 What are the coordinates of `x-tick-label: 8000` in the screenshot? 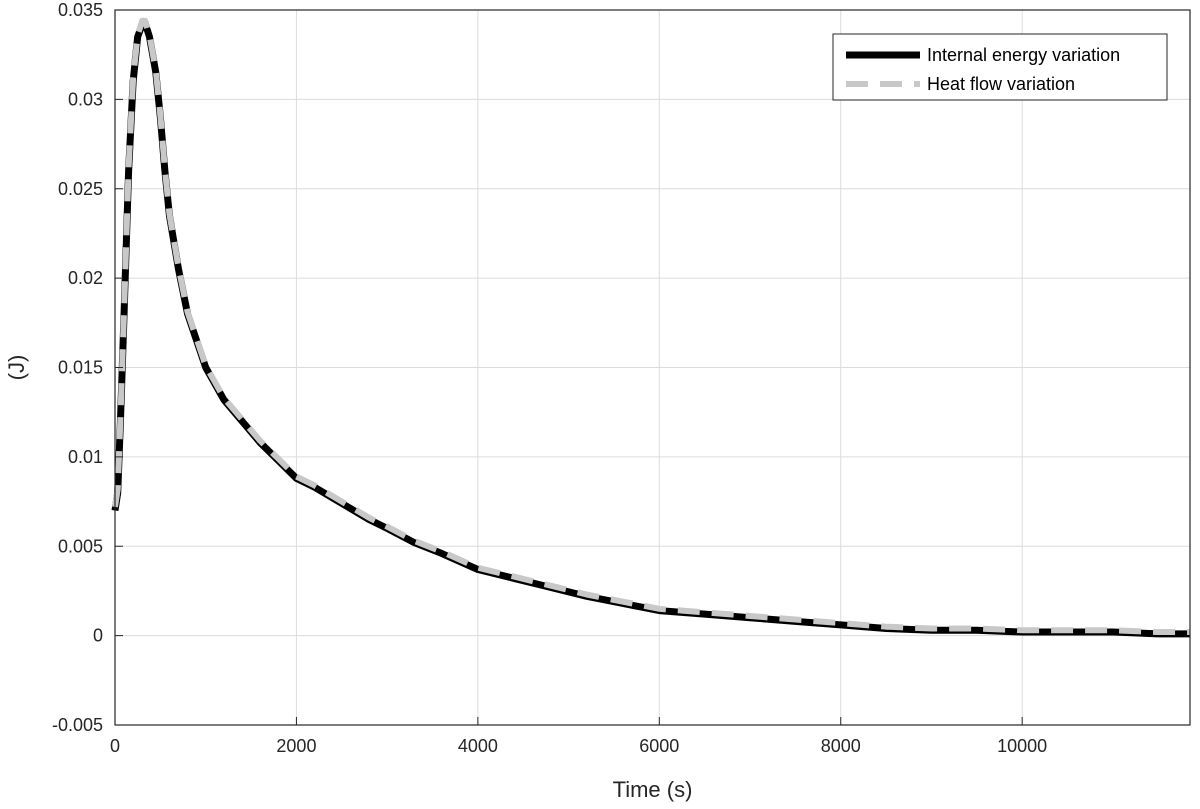 It's located at (841, 746).